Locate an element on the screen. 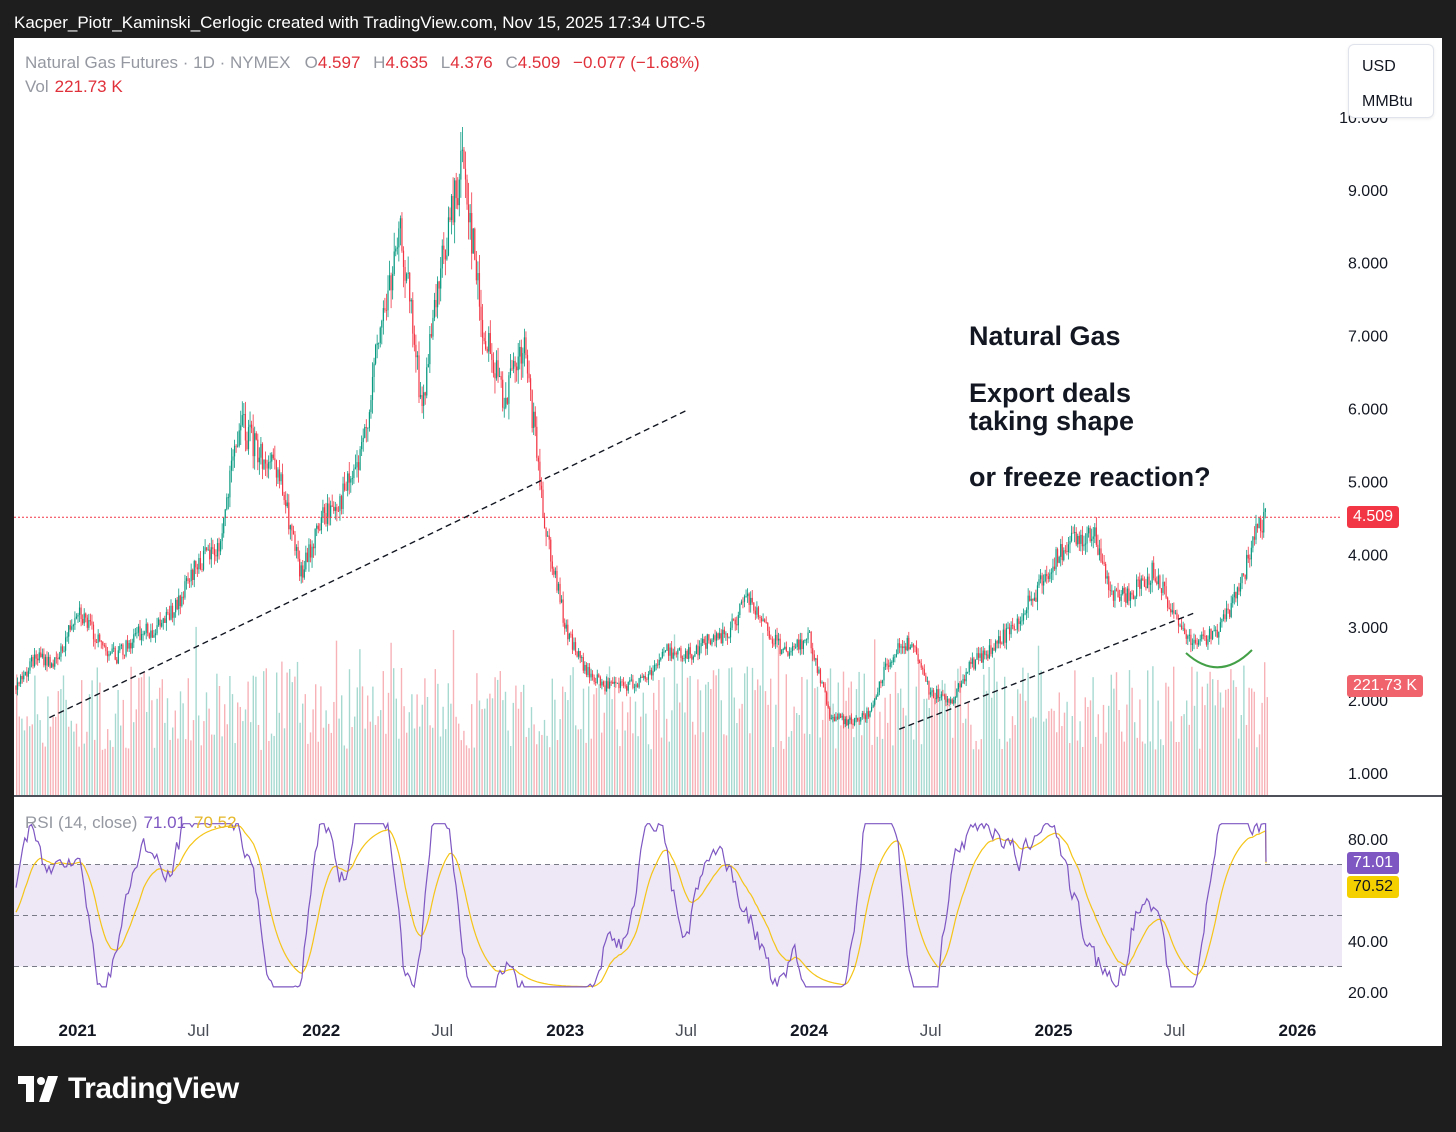  symbol-title: Natural Gas Futures · 1D · NYMEX is located at coordinates (158, 62).